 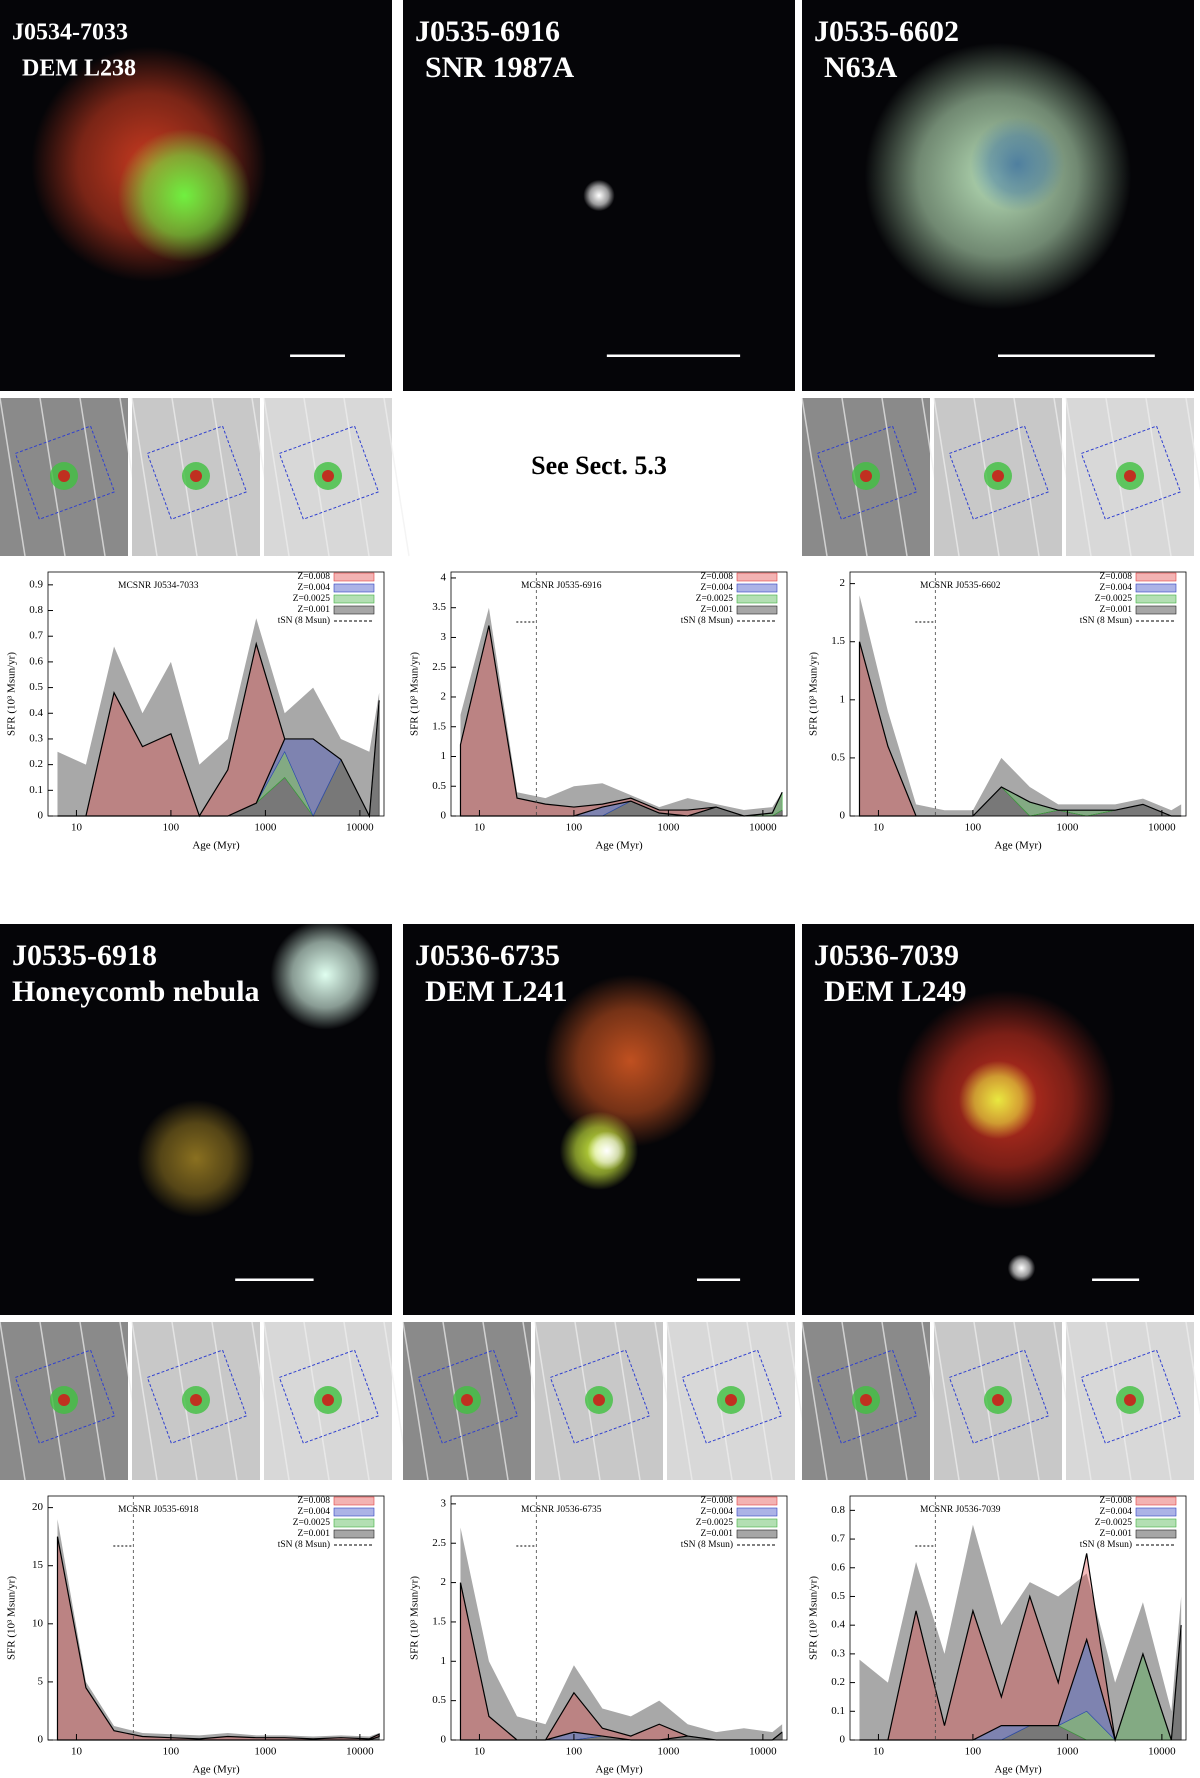 What do you see at coordinates (79, 69) in the screenshot?
I see `object-name: DEM L238` at bounding box center [79, 69].